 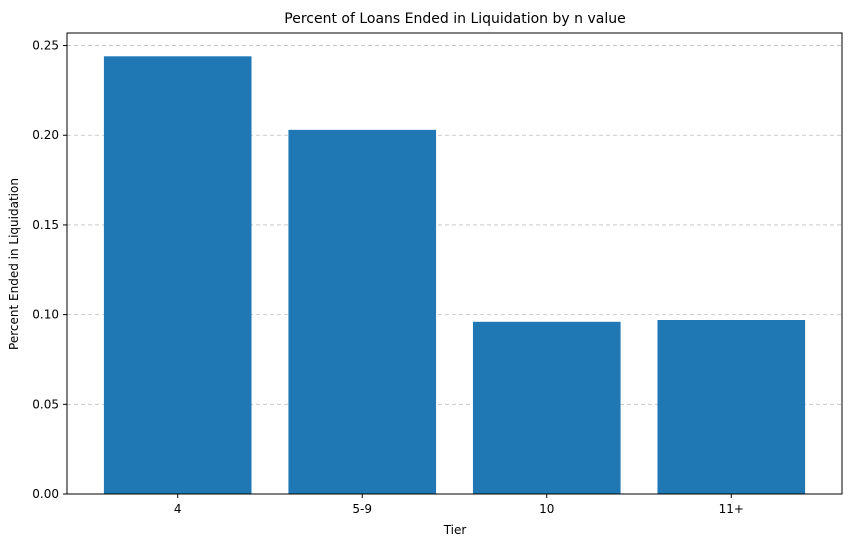 What do you see at coordinates (455, 530) in the screenshot?
I see `x-axis-label: Tier` at bounding box center [455, 530].